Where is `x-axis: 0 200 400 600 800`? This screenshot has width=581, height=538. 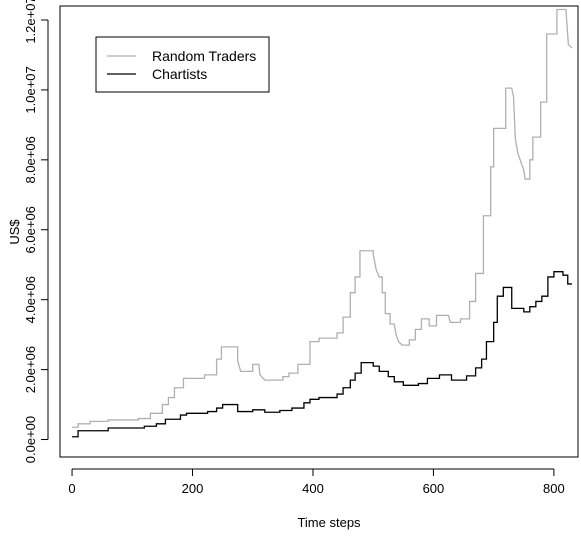 x-axis: 0 200 400 600 800 is located at coordinates (316, 482).